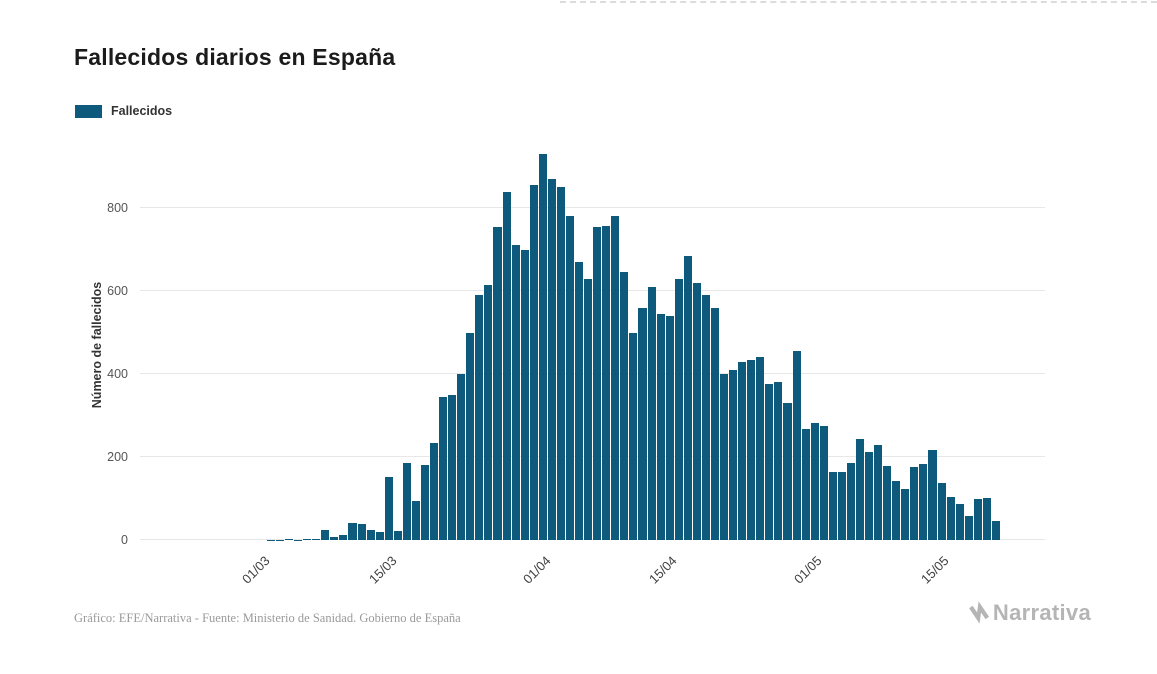  I want to click on legend-label: Fallecidos, so click(142, 111).